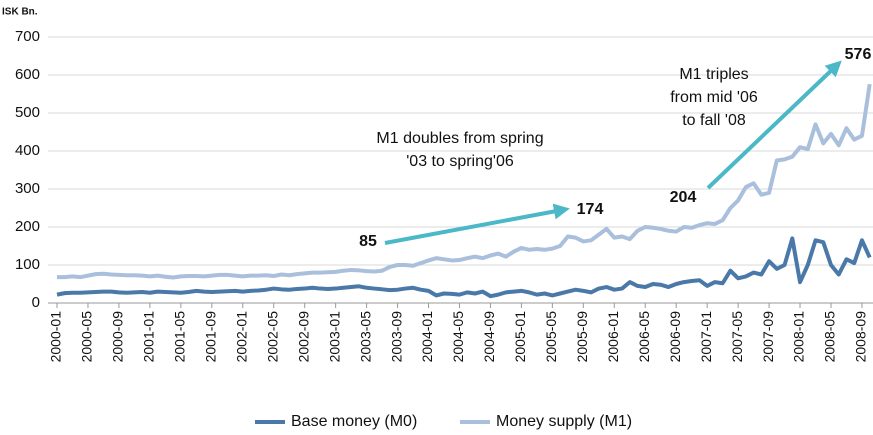  What do you see at coordinates (27, 112) in the screenshot?
I see `y-tick-label: 500` at bounding box center [27, 112].